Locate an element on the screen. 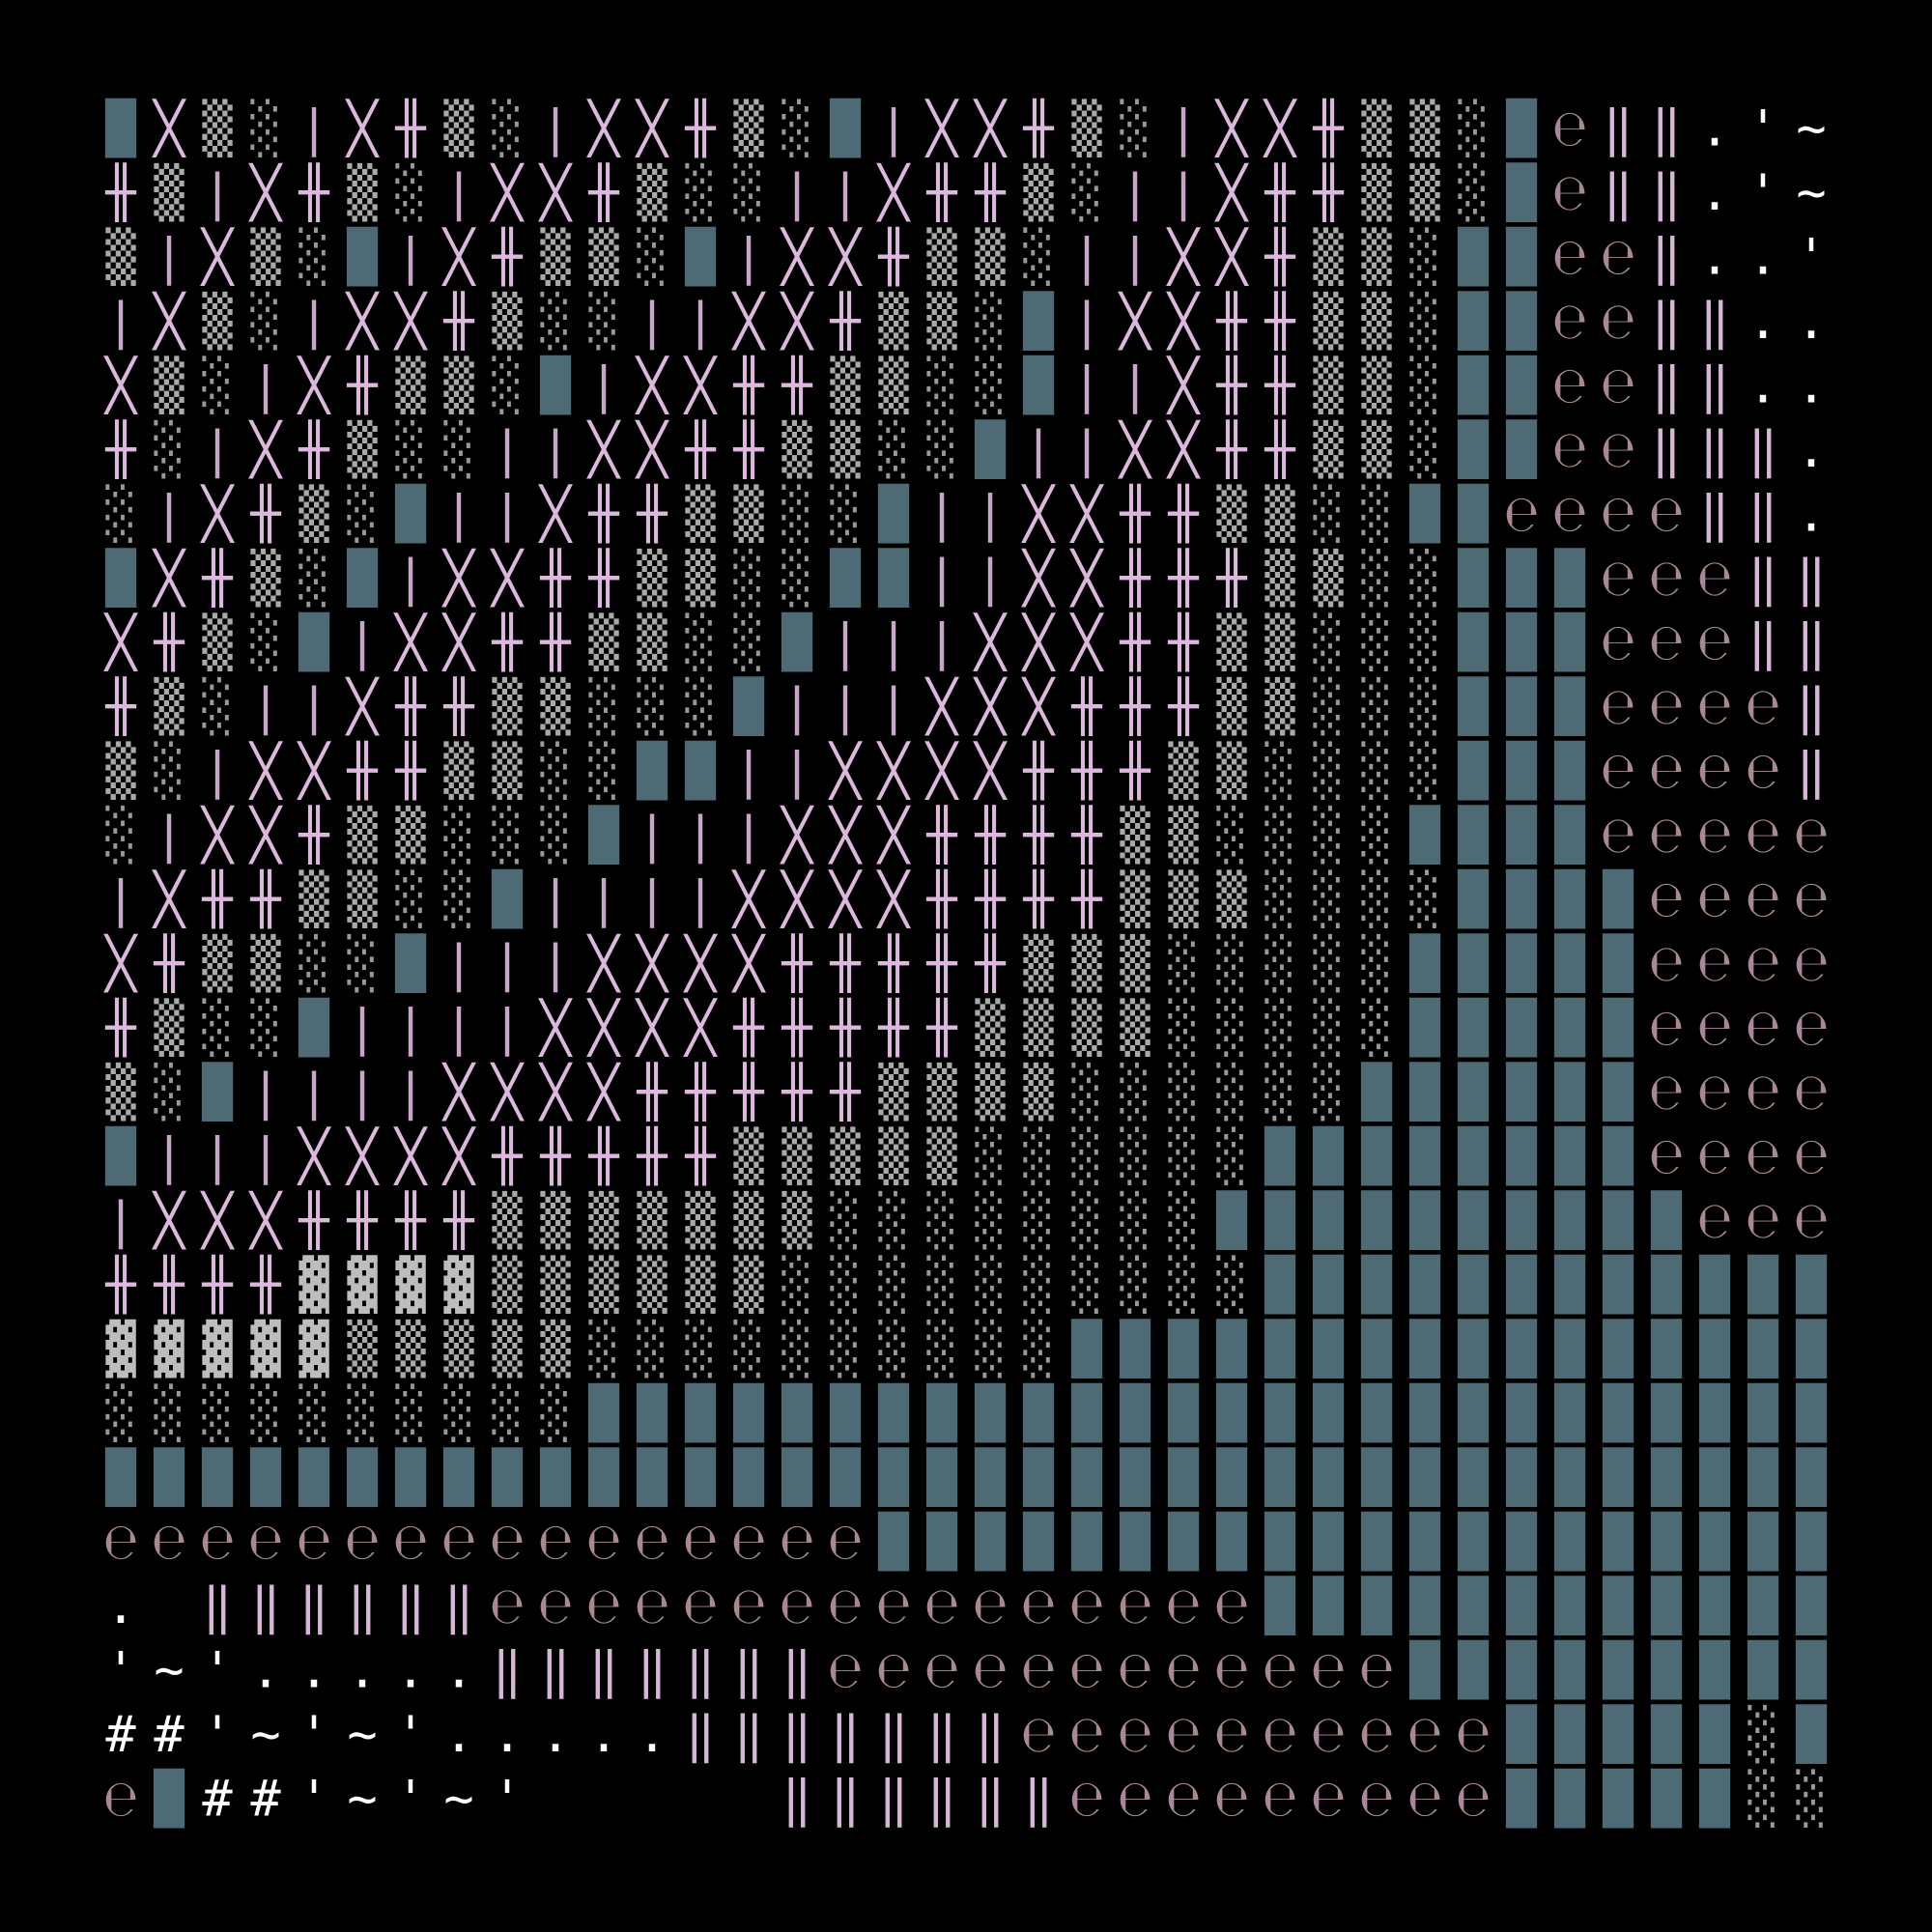 The width and height of the screenshot is (1932, 1932). glyph: ~ is located at coordinates (362, 1799).